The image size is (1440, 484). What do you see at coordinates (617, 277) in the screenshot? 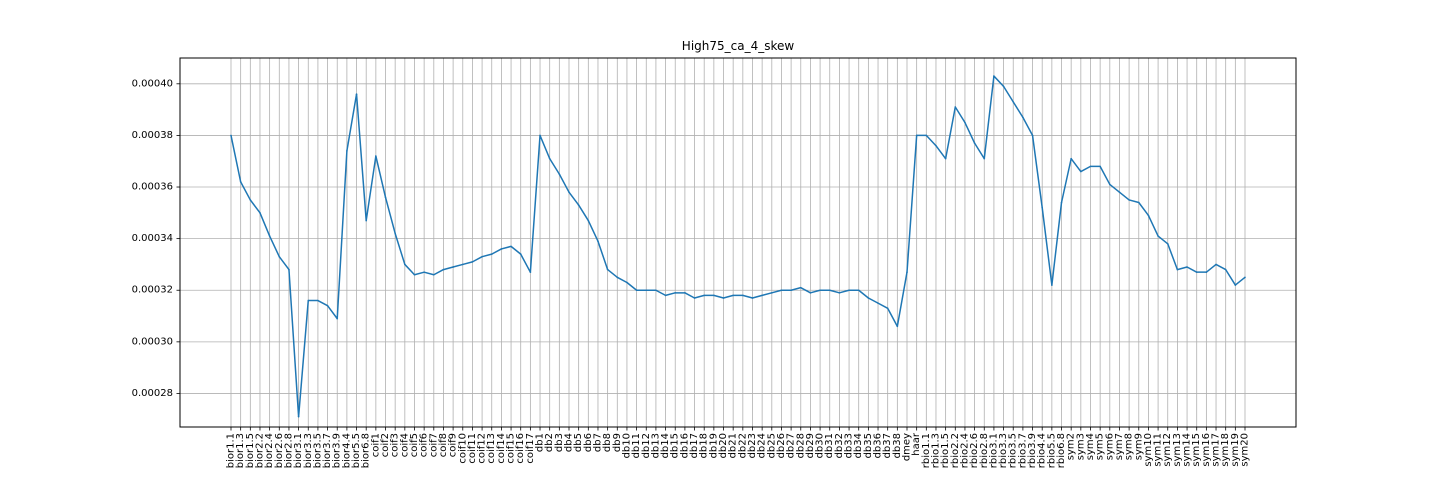
I see `data-point-db9` at bounding box center [617, 277].